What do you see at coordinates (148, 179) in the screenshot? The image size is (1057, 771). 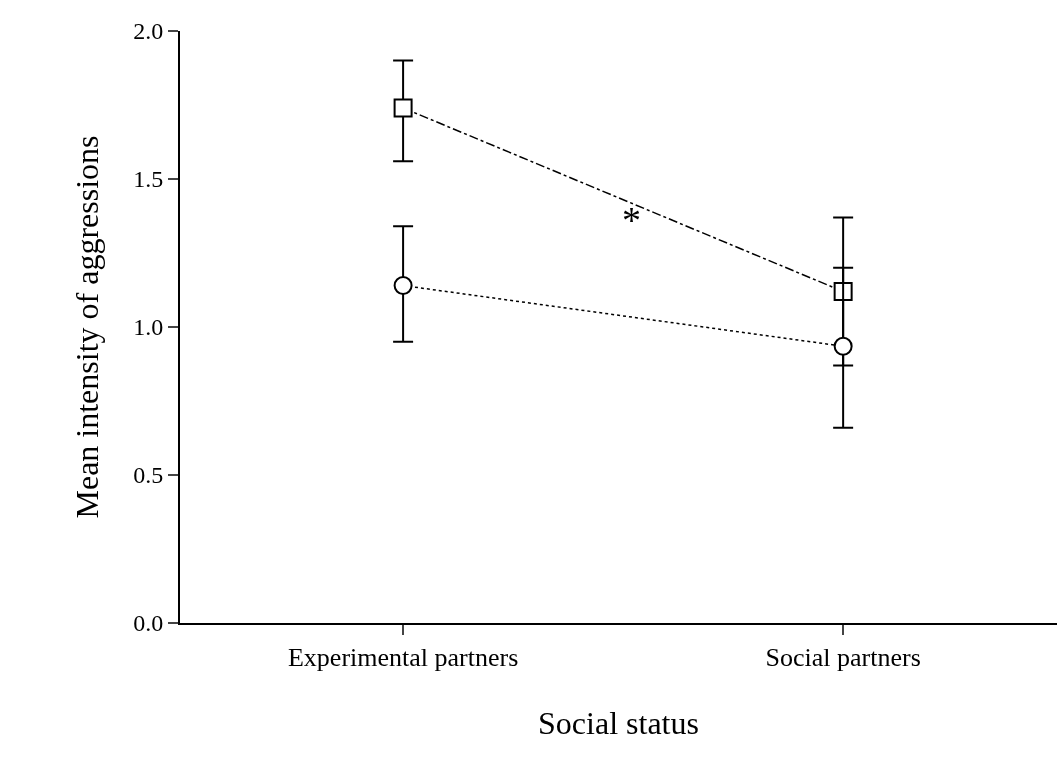 I see `y-tick-label: 1.5` at bounding box center [148, 179].